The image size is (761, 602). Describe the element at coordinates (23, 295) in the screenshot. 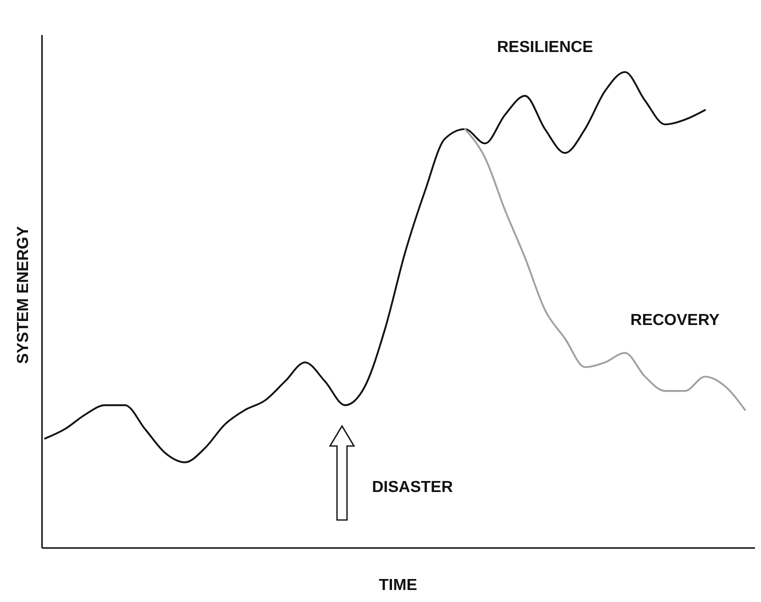

I see `y-axis-title: SYSTEM ENERGY` at that location.